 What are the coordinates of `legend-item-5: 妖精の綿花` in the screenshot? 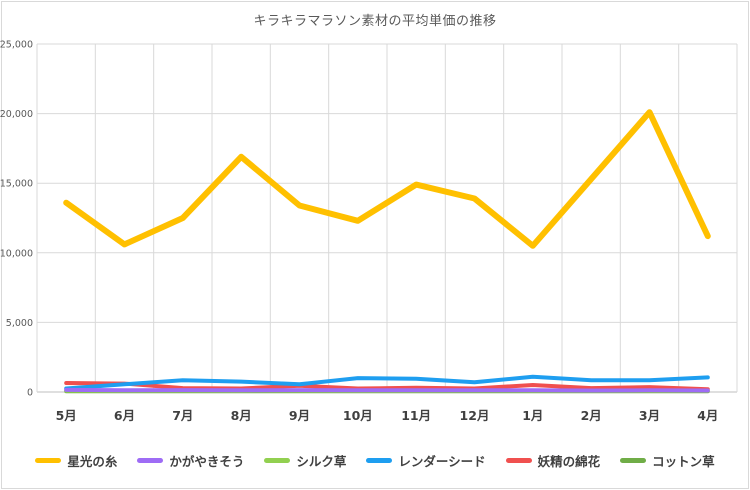 It's located at (553, 460).